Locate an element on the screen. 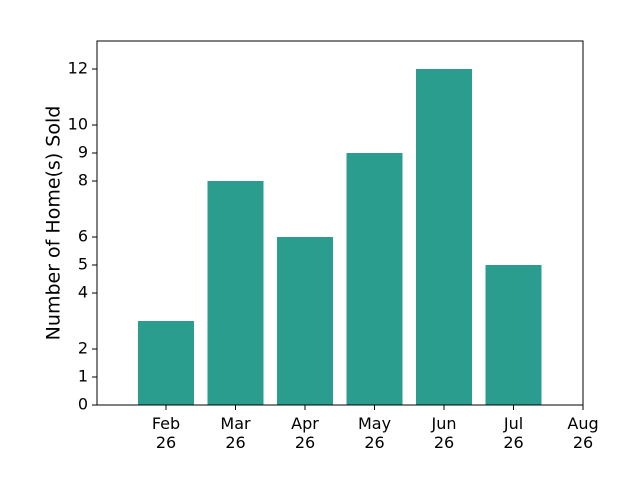  x-tick-label-month: May is located at coordinates (374, 423).